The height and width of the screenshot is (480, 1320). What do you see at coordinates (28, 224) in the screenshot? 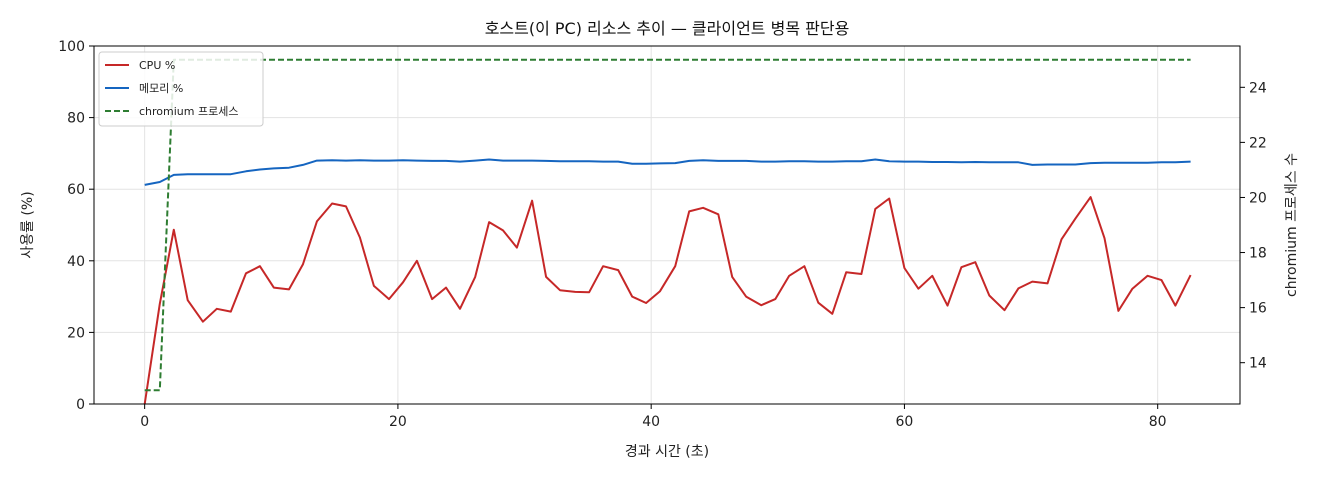
I see `y-axis-label: 사용률 (%)` at bounding box center [28, 224].